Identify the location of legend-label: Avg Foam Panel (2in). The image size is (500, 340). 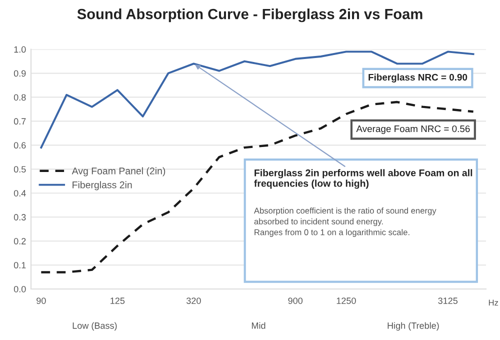
(119, 171).